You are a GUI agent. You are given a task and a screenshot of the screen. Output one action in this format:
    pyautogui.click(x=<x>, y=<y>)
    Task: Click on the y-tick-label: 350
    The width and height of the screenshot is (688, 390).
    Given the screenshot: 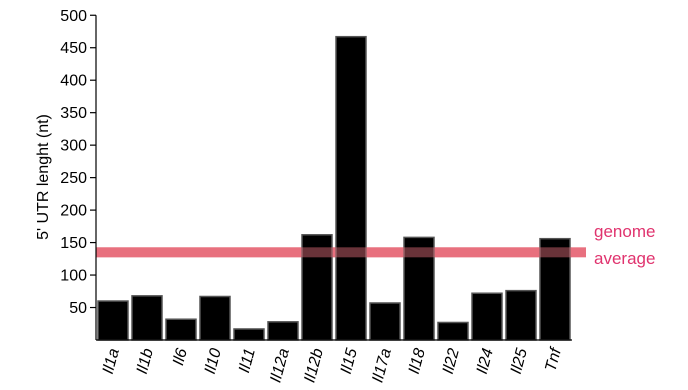 What is the action you would take?
    pyautogui.click(x=73, y=113)
    